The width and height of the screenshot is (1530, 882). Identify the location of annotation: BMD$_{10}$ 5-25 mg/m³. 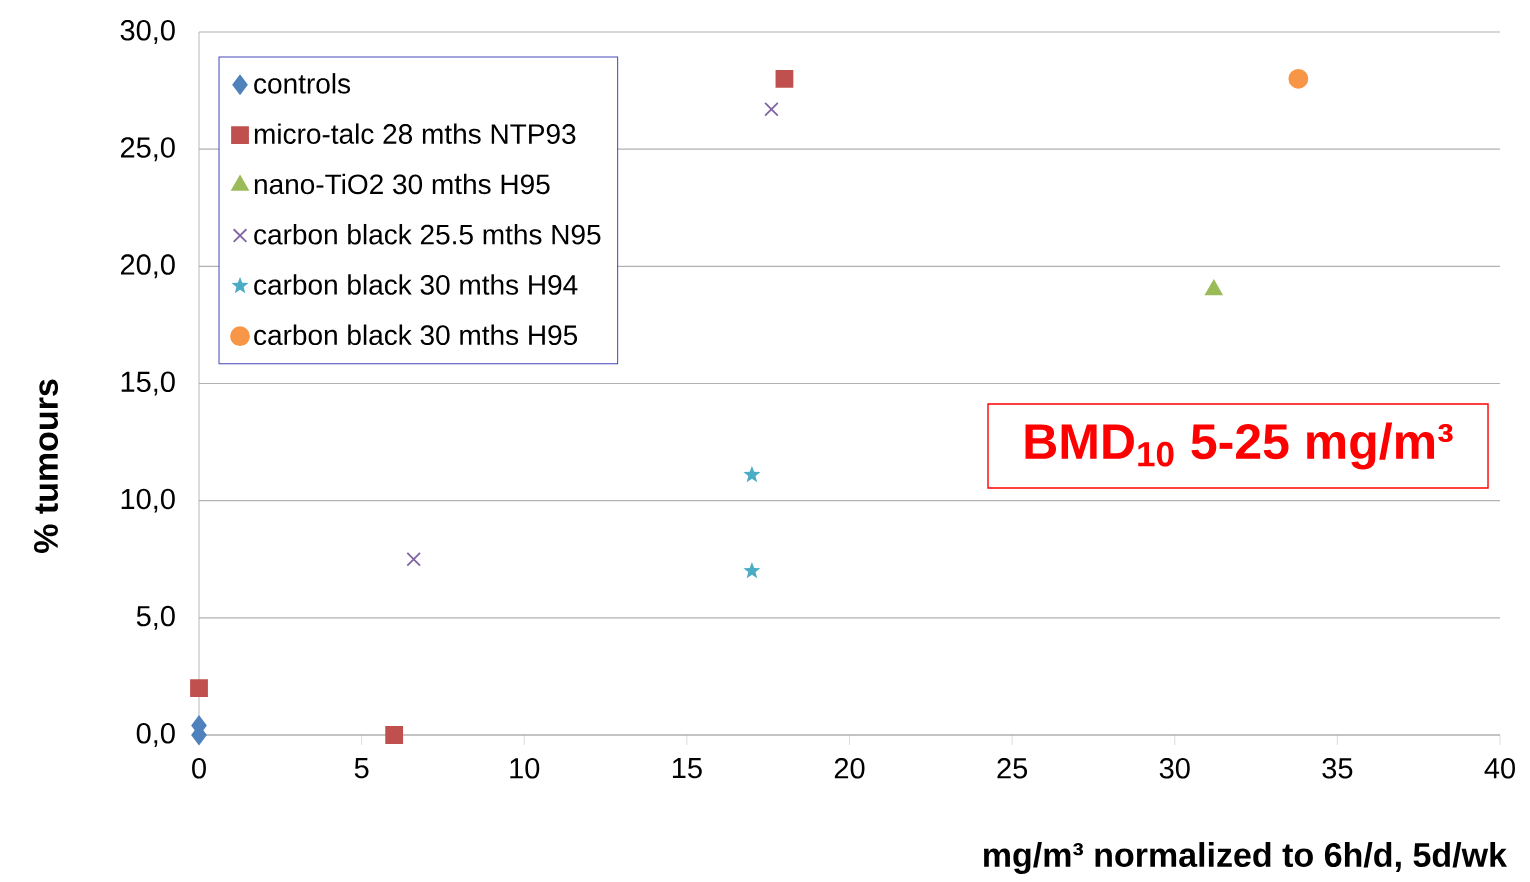
(1239, 446).